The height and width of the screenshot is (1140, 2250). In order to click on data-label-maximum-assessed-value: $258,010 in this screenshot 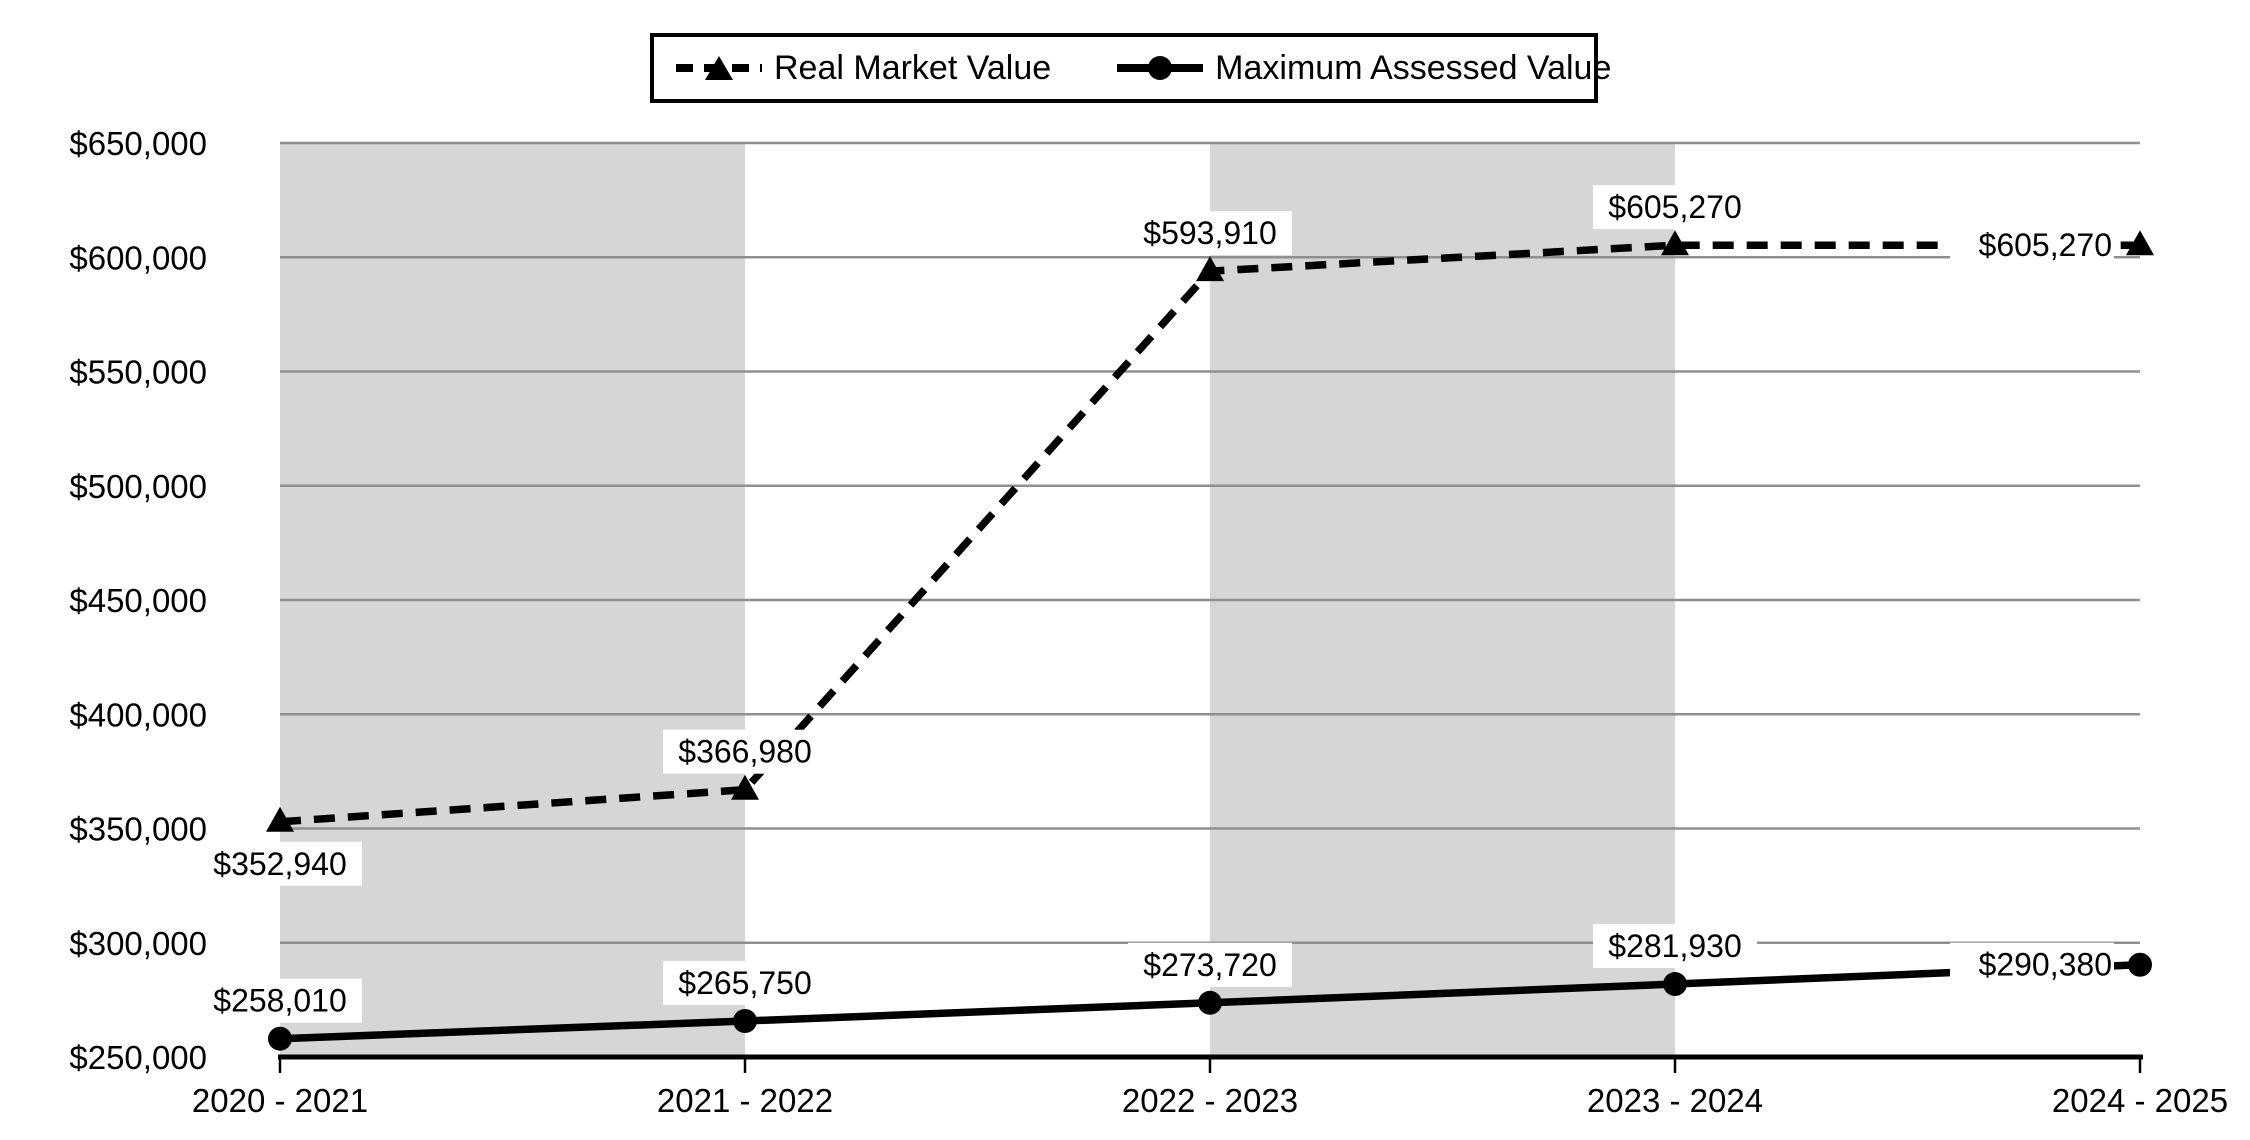, I will do `click(279, 1001)`.